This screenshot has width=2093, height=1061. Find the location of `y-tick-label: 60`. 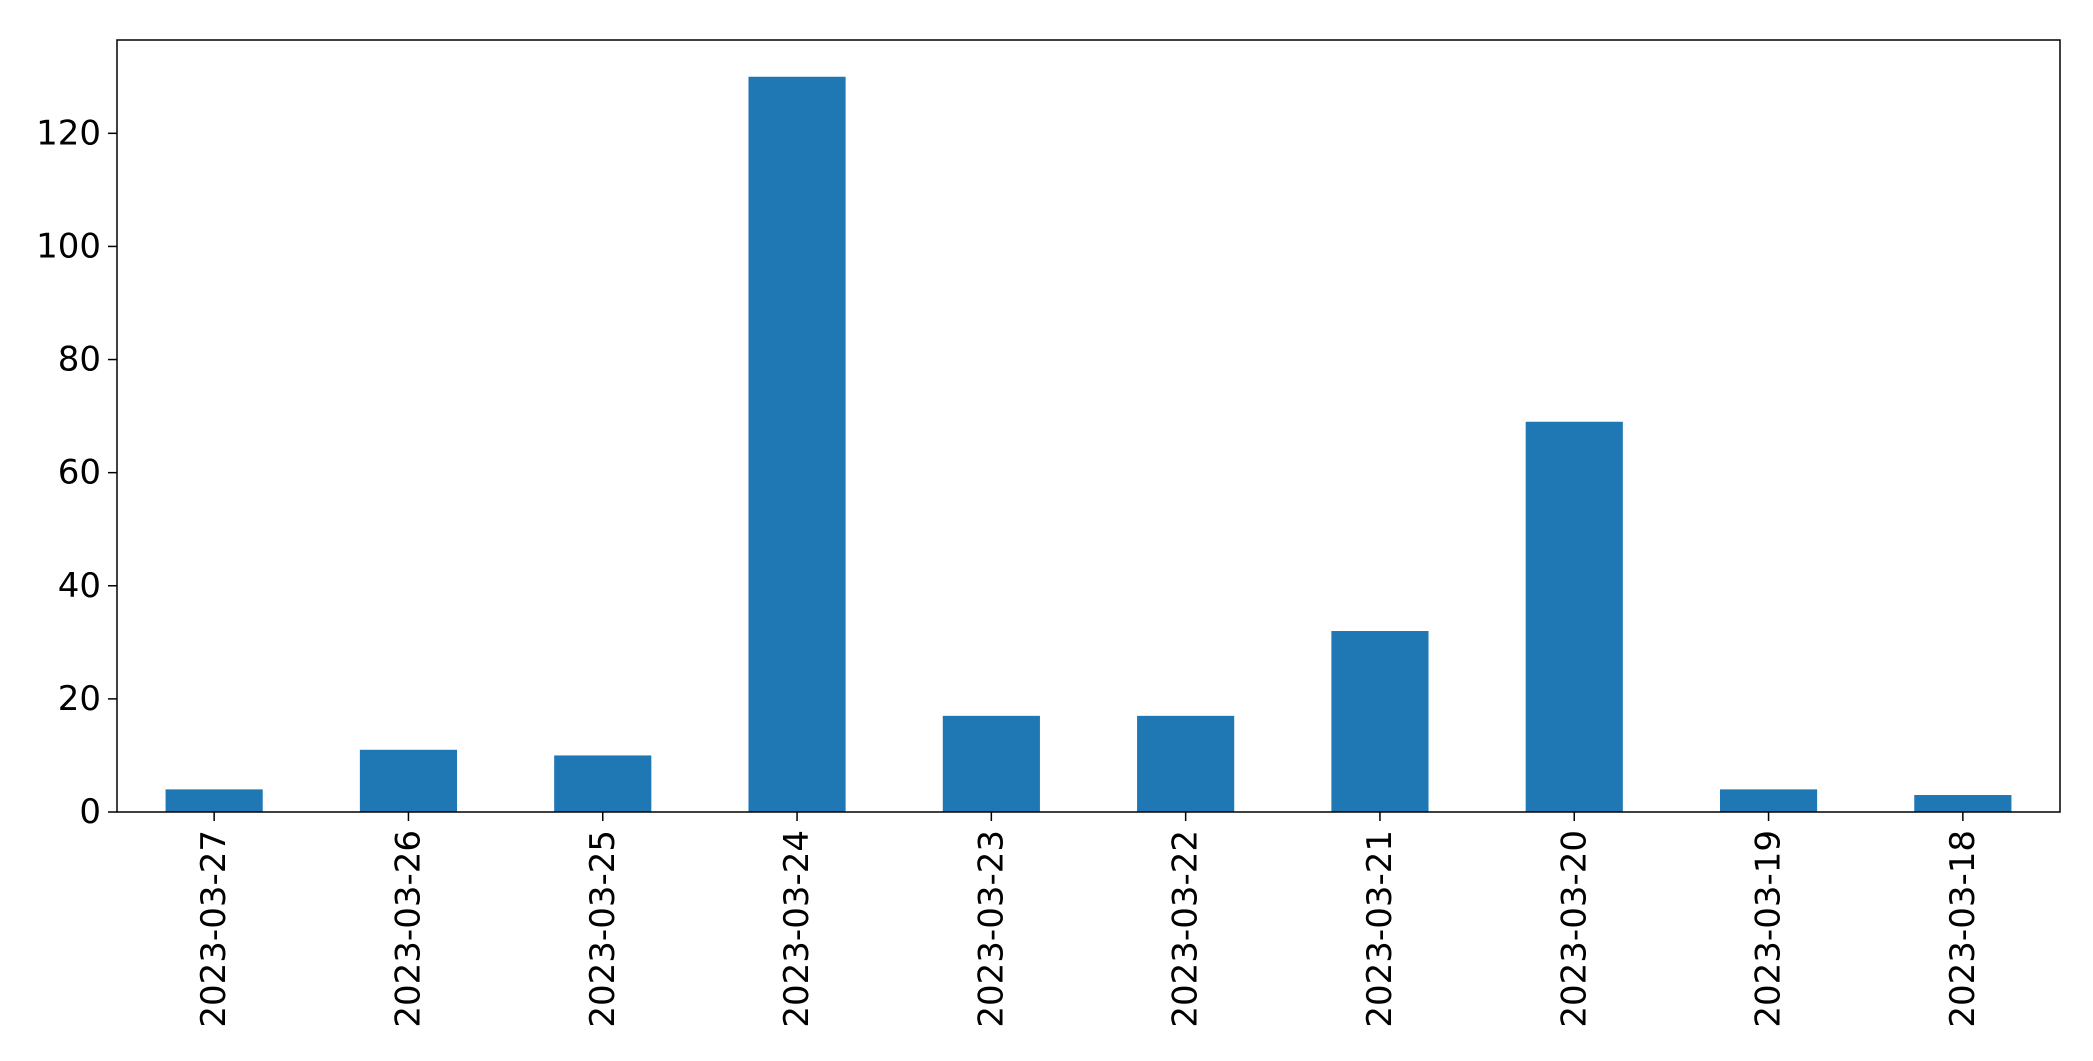

y-tick-label: 60 is located at coordinates (79, 473).